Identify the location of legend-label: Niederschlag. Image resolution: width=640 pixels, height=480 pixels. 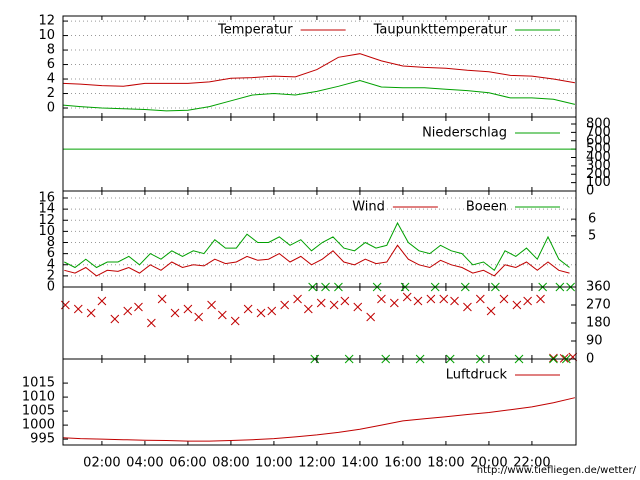
(464, 133).